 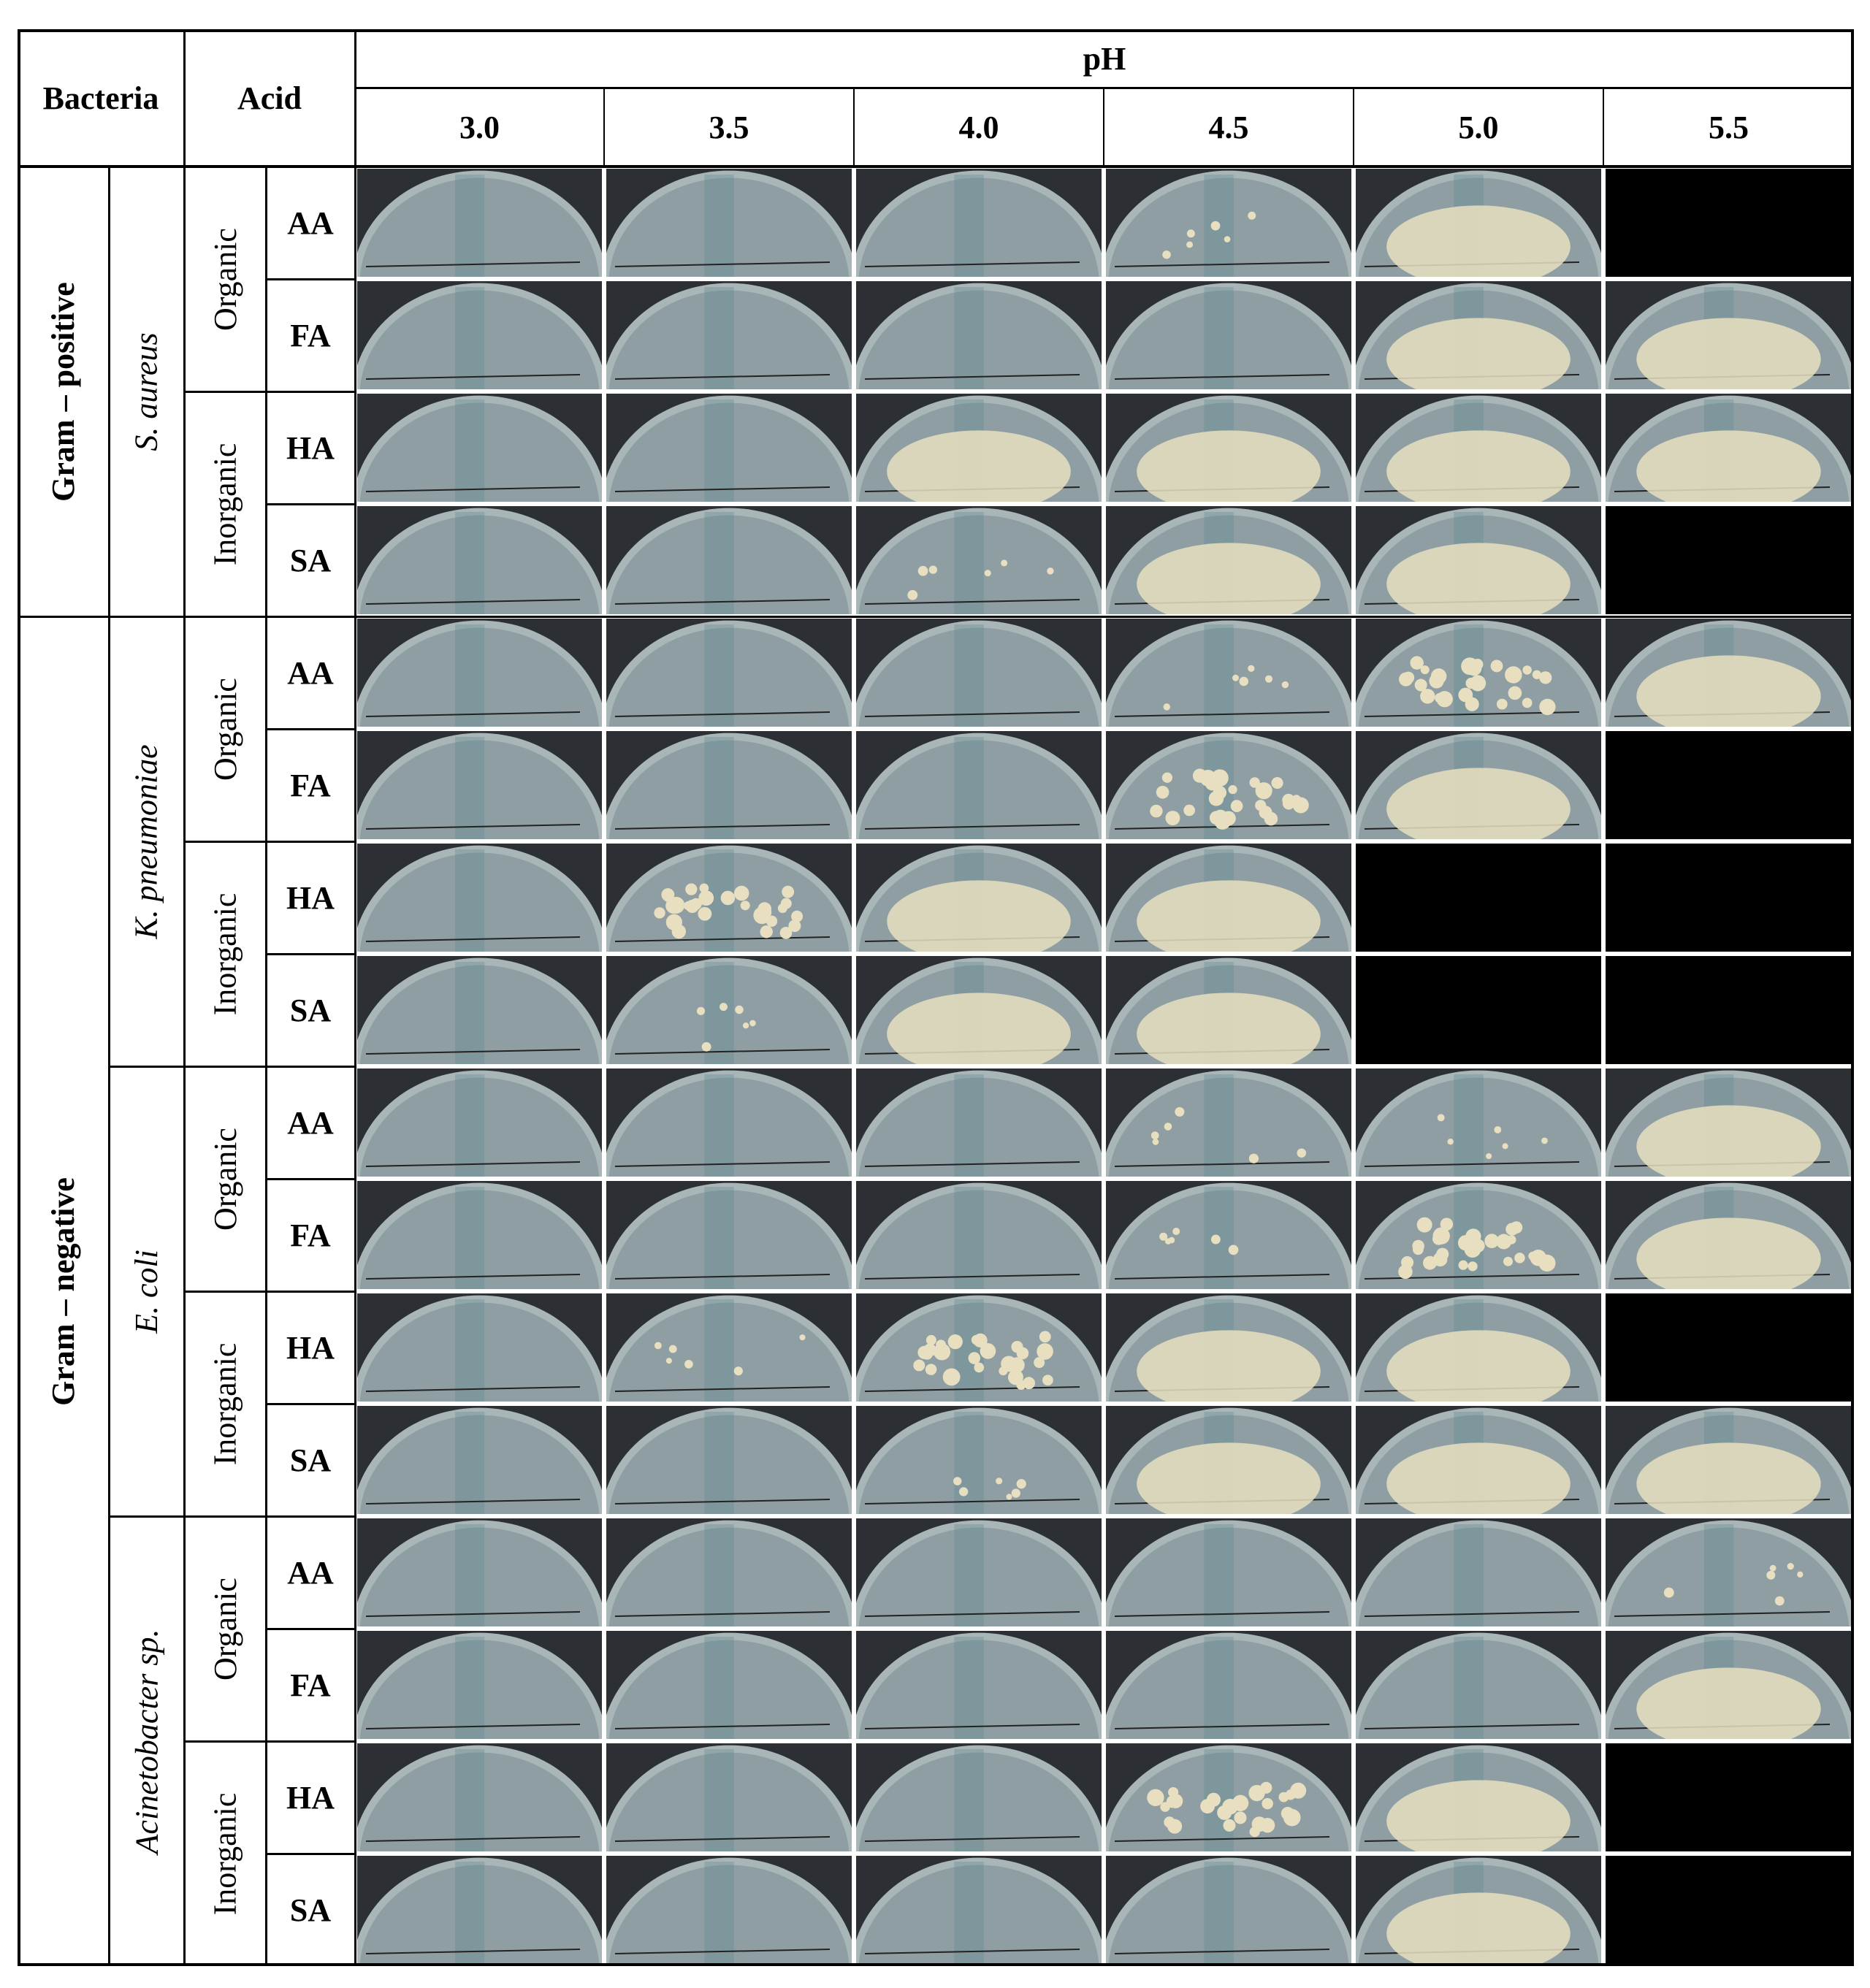 I want to click on acid-type-label: Inorganic, so click(x=225, y=1853).